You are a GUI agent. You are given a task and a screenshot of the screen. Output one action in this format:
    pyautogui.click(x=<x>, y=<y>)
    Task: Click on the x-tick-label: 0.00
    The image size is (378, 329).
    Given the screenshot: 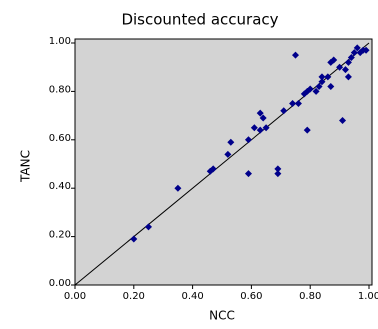 What is the action you would take?
    pyautogui.click(x=75, y=296)
    